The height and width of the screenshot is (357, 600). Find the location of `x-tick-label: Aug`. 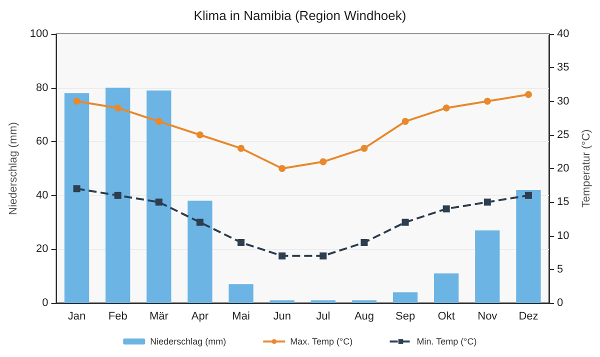

x-tick-label: Aug is located at coordinates (364, 316).